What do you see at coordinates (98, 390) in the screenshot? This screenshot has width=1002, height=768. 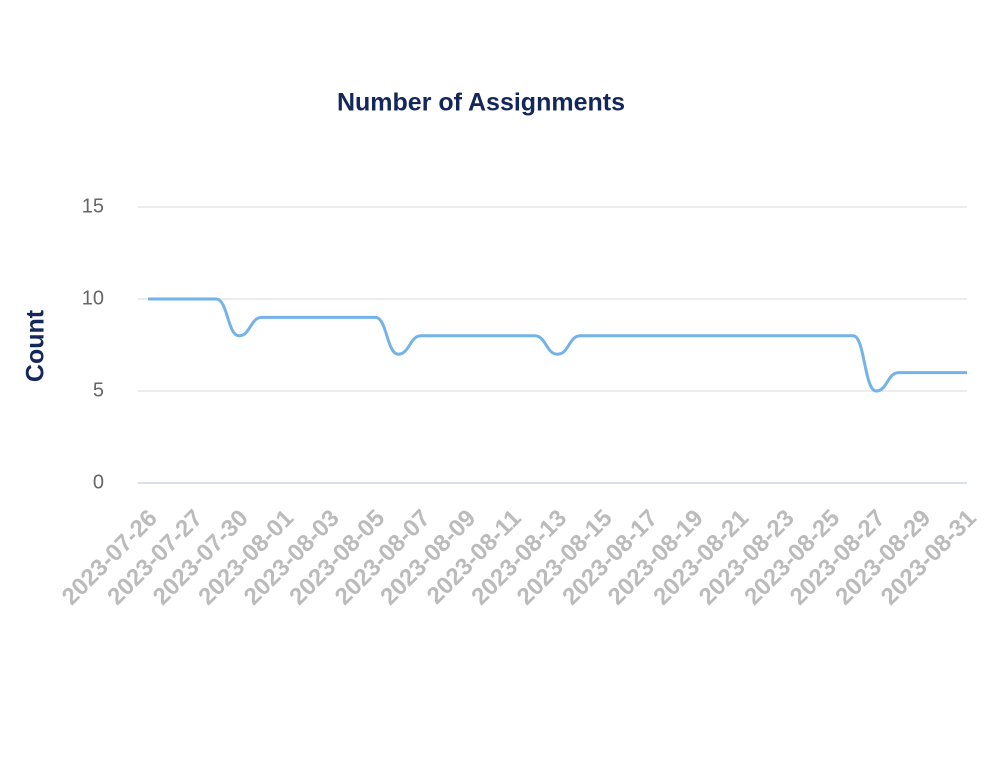 I see `y-tick-label: 5` at bounding box center [98, 390].